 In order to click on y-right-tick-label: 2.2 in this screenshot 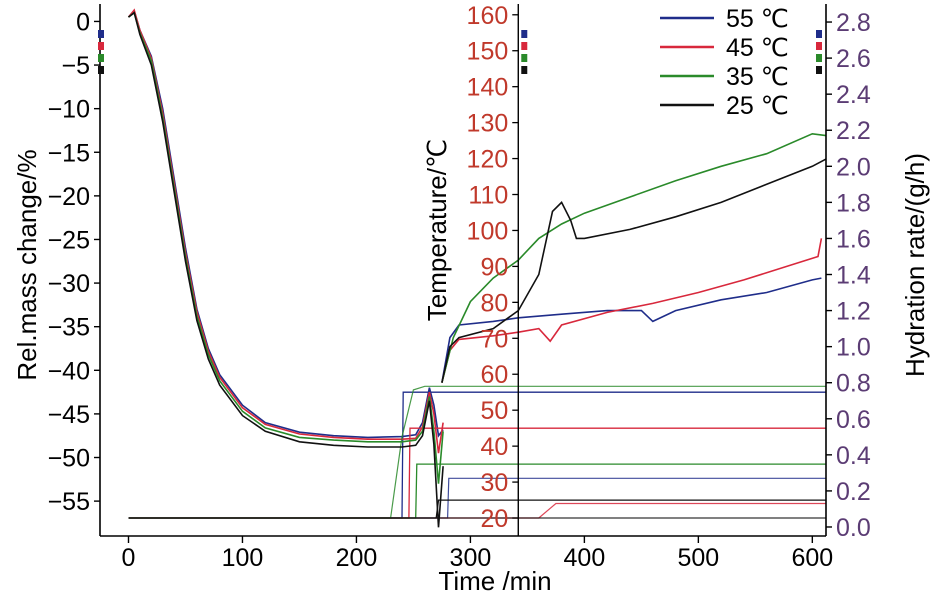, I will do `click(853, 131)`.